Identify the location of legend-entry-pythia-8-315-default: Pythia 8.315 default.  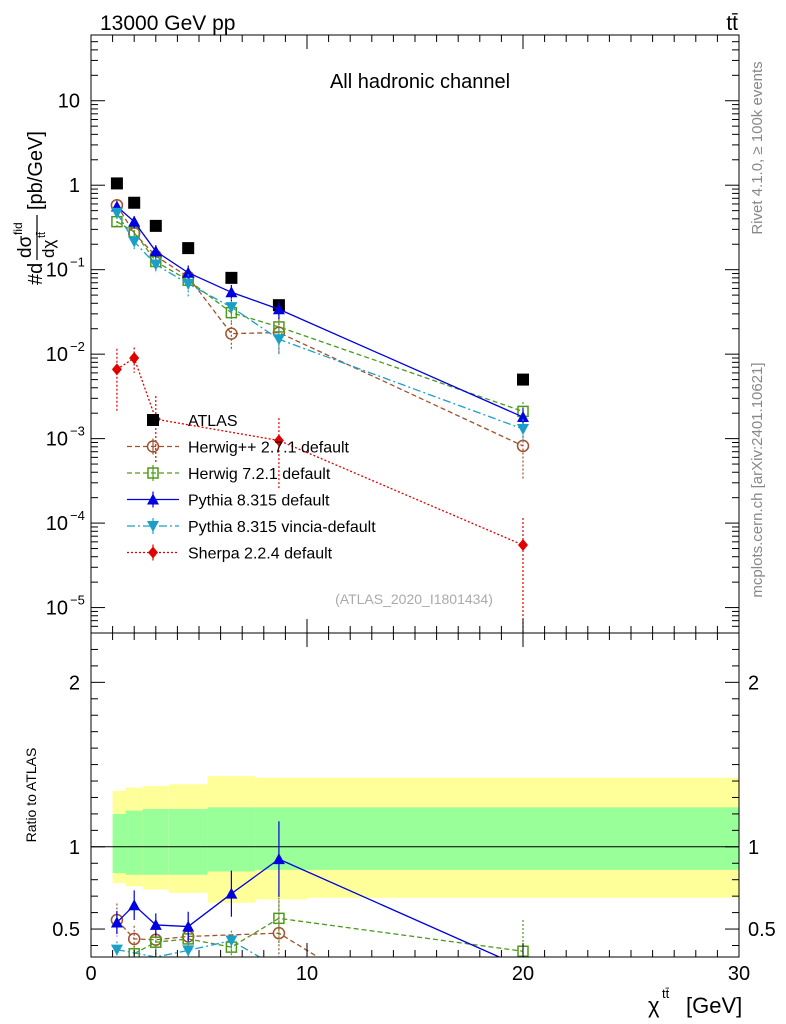
(228, 500).